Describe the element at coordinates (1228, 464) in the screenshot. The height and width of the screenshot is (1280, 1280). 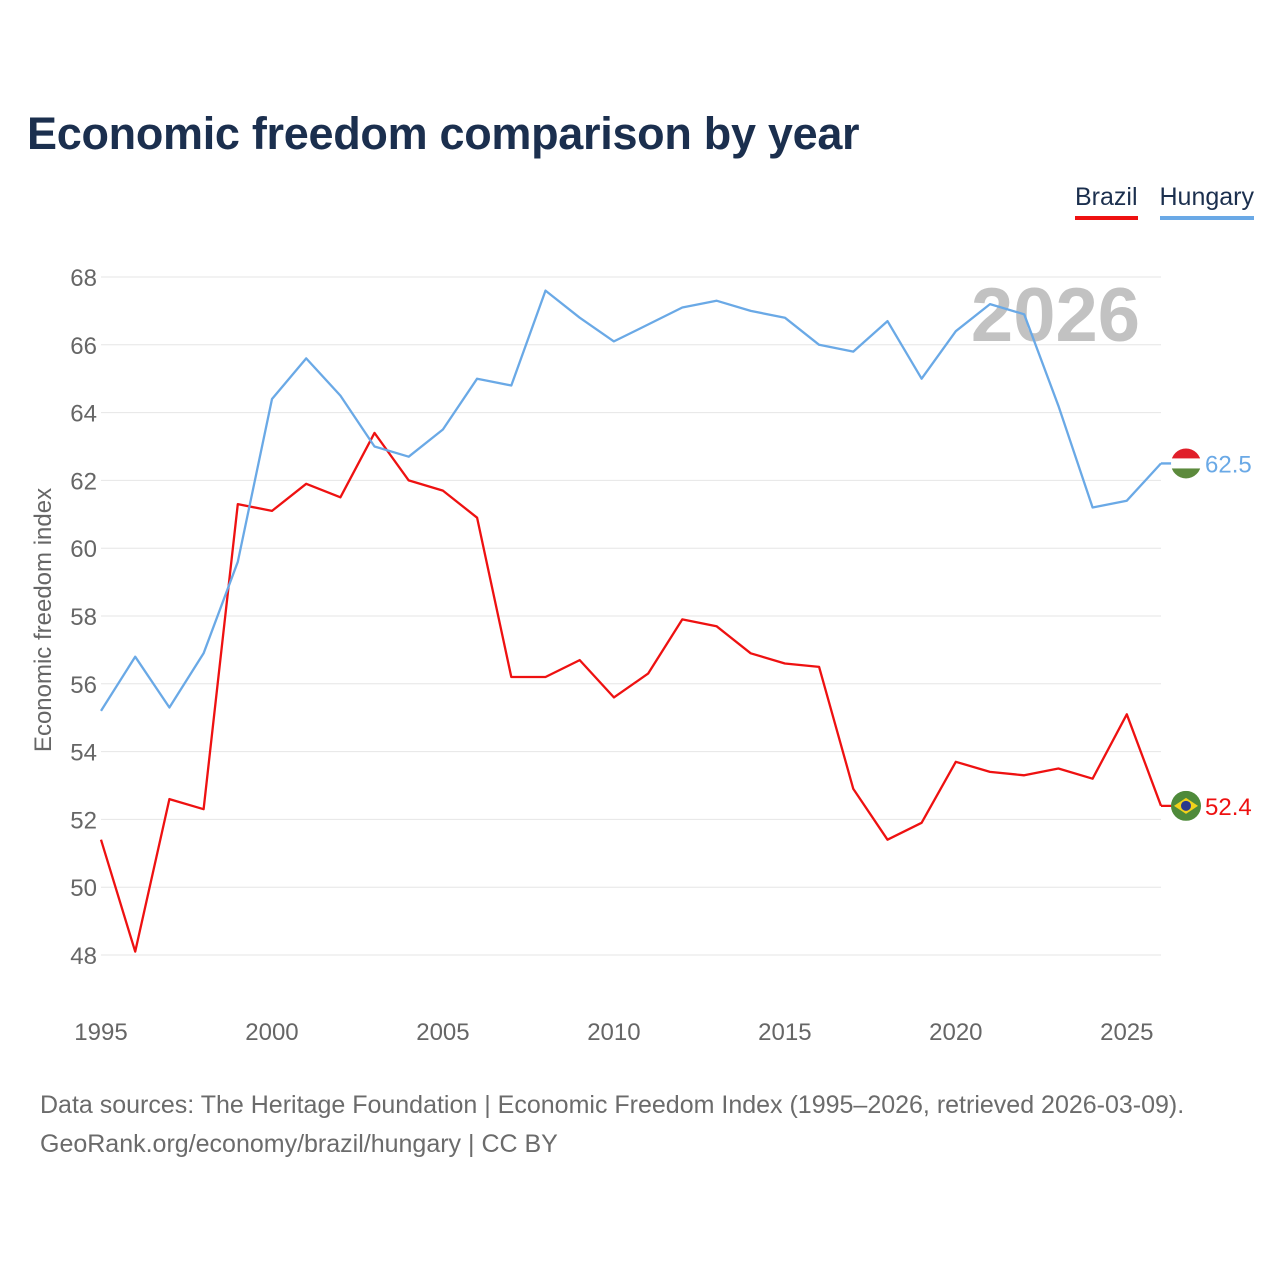
I see `end-value-label-hungary: 62.5` at that location.